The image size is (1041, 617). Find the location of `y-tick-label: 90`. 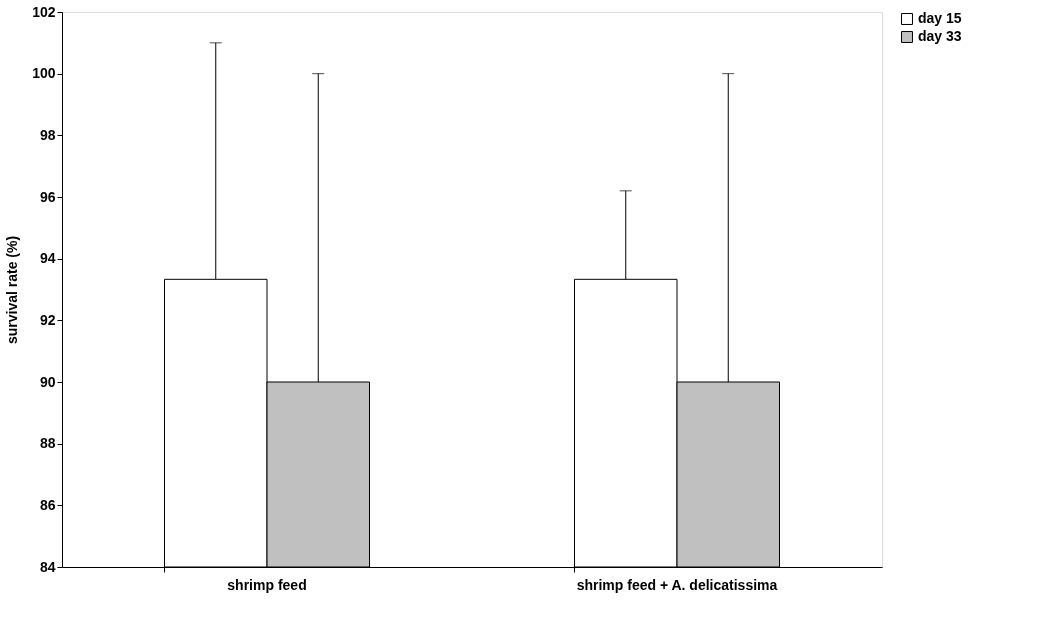

y-tick-label: 90 is located at coordinates (47, 381).